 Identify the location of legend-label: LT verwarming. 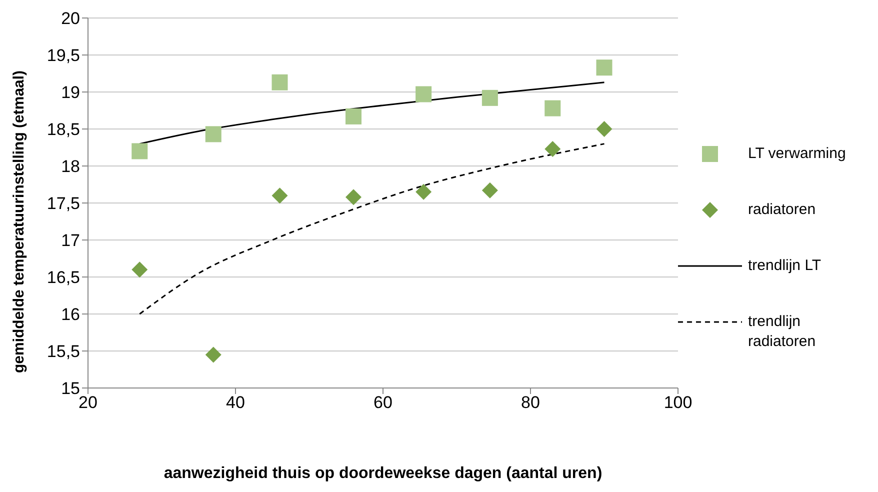
(797, 154).